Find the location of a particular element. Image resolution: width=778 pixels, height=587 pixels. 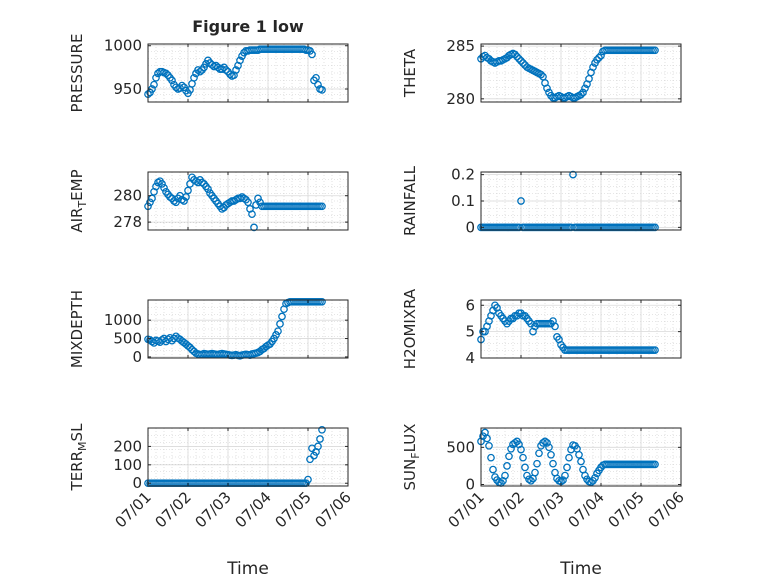

y-tick-label: 285 is located at coordinates (460, 46).